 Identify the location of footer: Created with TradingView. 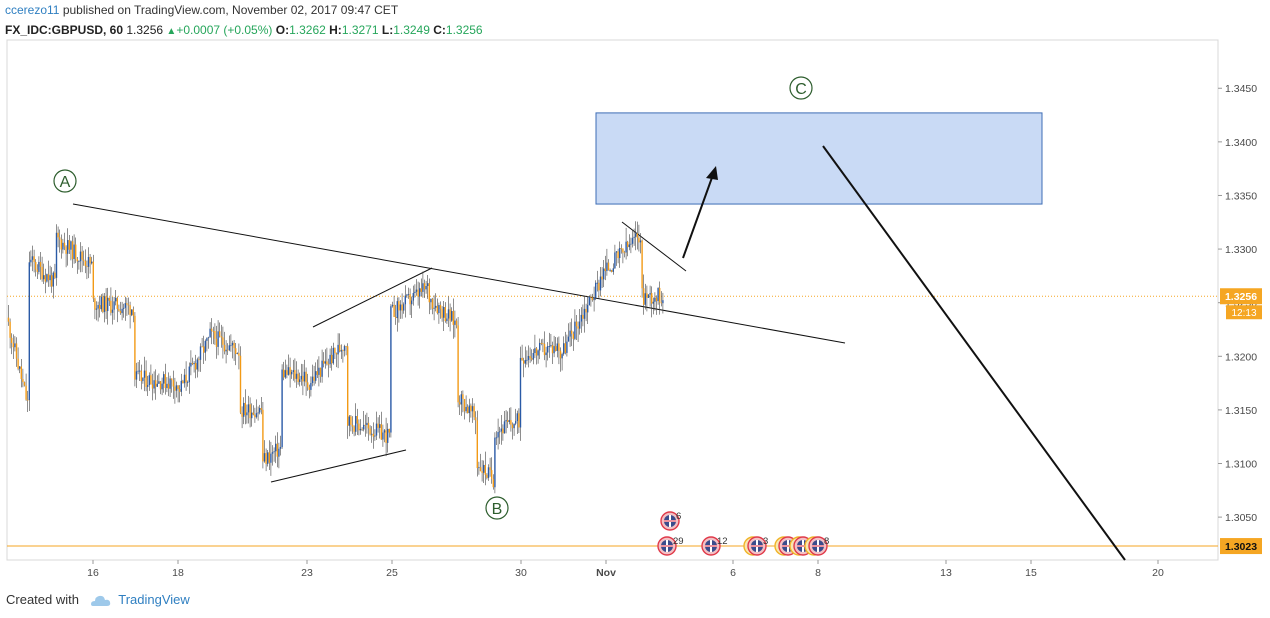
(98, 600).